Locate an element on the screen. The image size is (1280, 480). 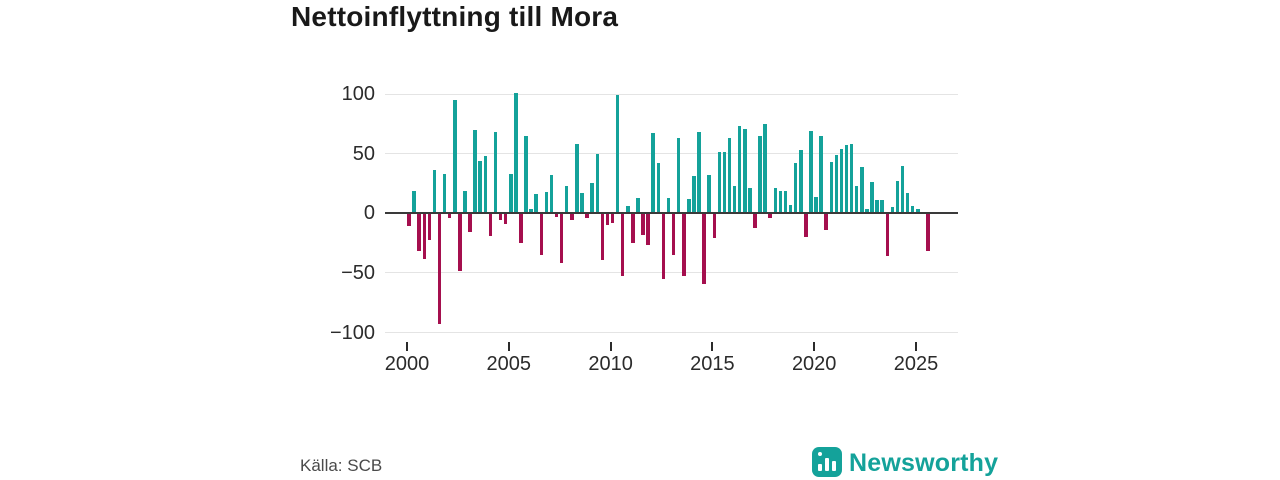
chart-title: Nettoinflyttning till Mora is located at coordinates (455, 16).